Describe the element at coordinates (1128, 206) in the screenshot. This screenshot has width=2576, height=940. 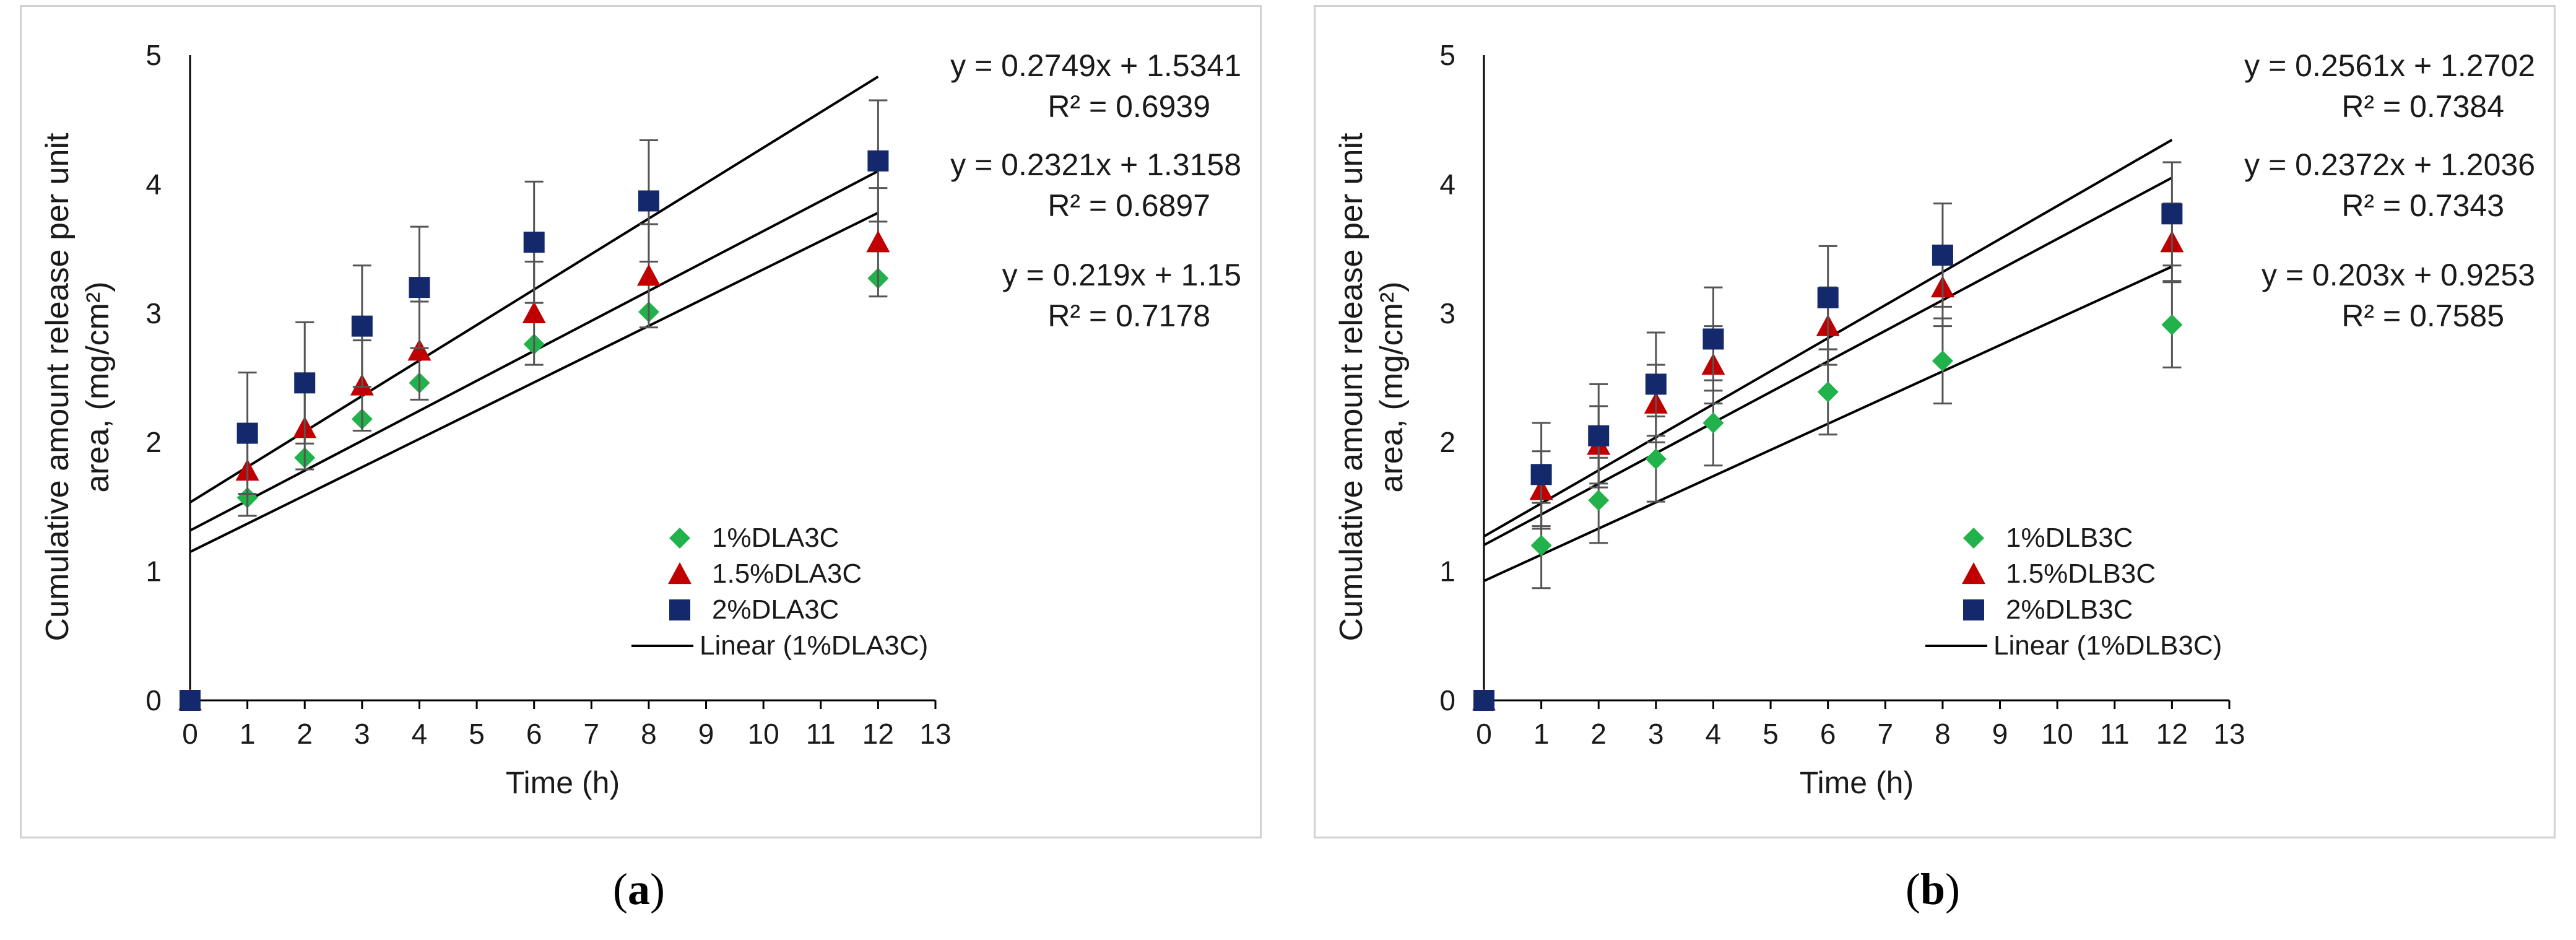
I see `trendline-r2-2: R² = 0.6897` at that location.